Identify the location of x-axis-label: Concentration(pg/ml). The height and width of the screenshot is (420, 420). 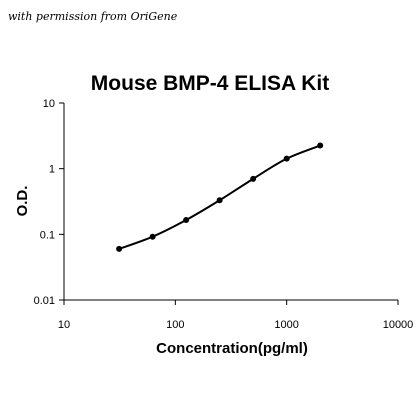
(232, 348).